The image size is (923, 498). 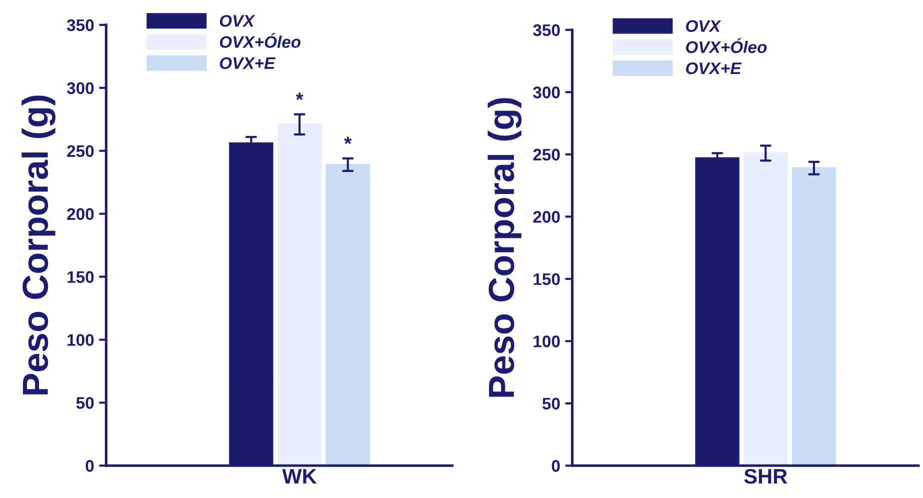 I want to click on x-tick-label: WK, so click(x=299, y=476).